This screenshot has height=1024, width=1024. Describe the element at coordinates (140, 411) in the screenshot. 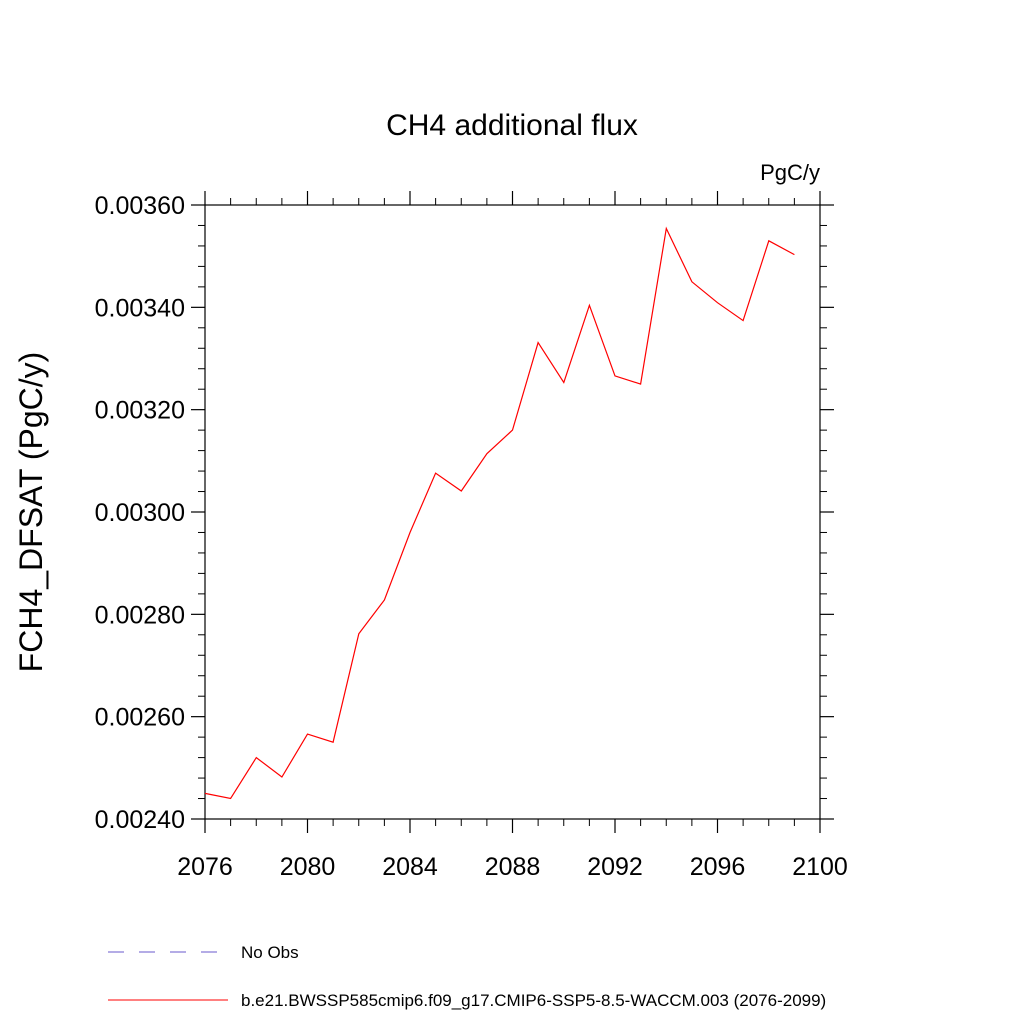

I see `y-tick-label: 0.00320` at that location.